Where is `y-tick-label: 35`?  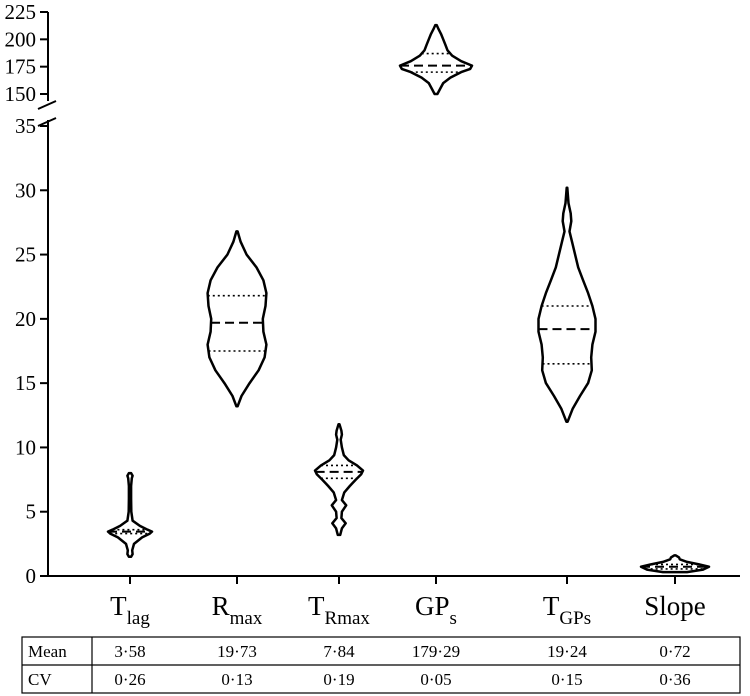 y-tick-label: 35 is located at coordinates (25, 126).